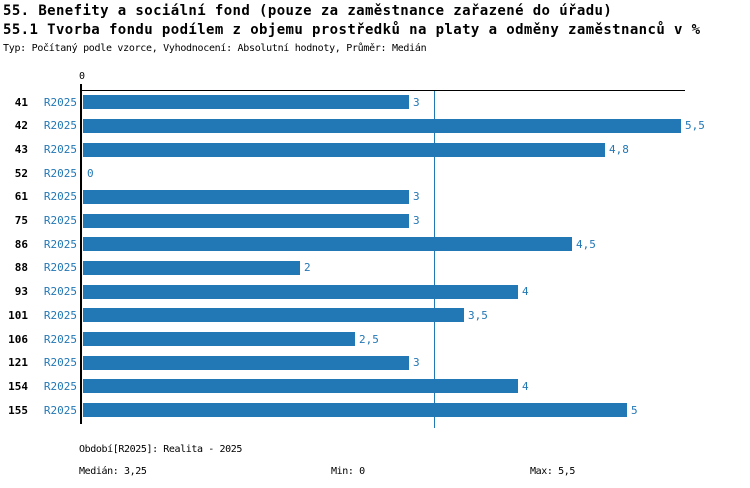  Describe the element at coordinates (375, 268) in the screenshot. I see `bar-row-88: 88 R2025 2` at that location.